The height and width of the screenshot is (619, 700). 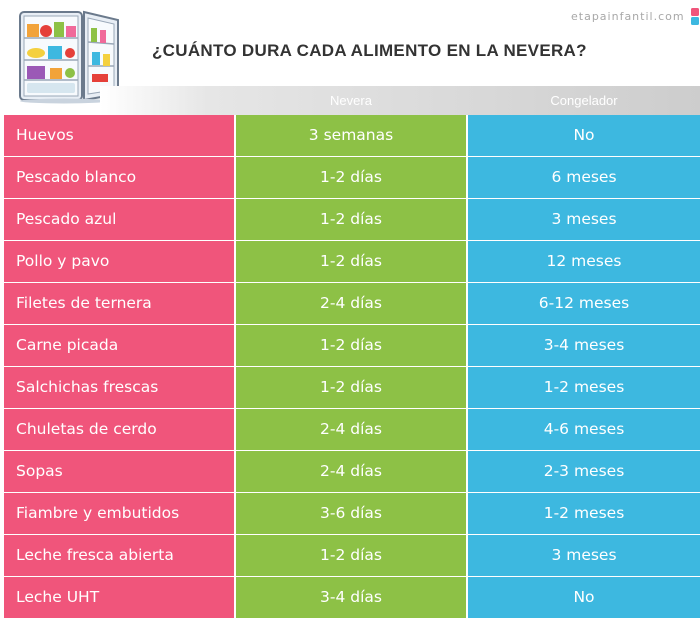 I want to click on food-cell: Sopas, so click(x=119, y=471).